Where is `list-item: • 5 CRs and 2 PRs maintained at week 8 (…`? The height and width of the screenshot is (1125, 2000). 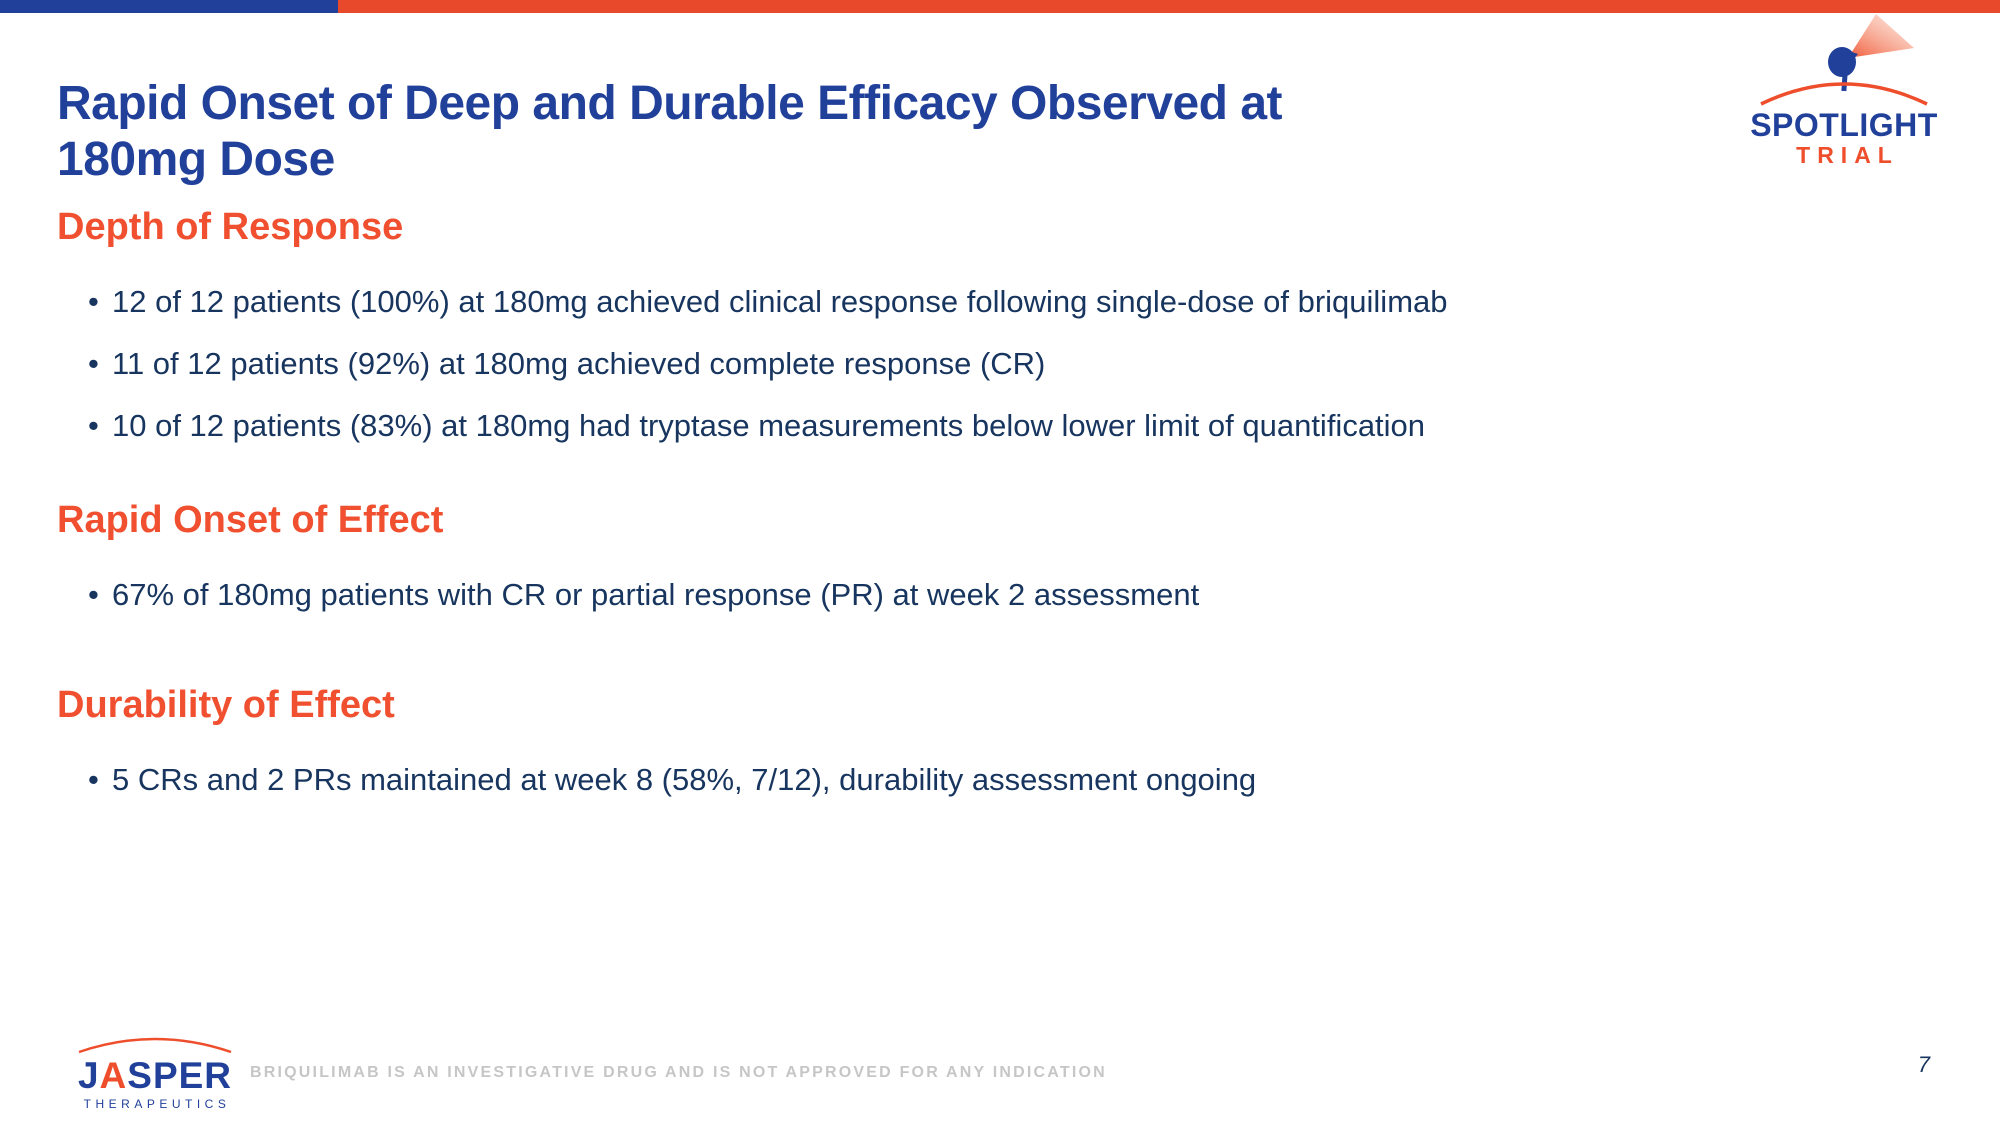 list-item: • 5 CRs and 2 PRs maintained at week 8 (… is located at coordinates (1008, 780).